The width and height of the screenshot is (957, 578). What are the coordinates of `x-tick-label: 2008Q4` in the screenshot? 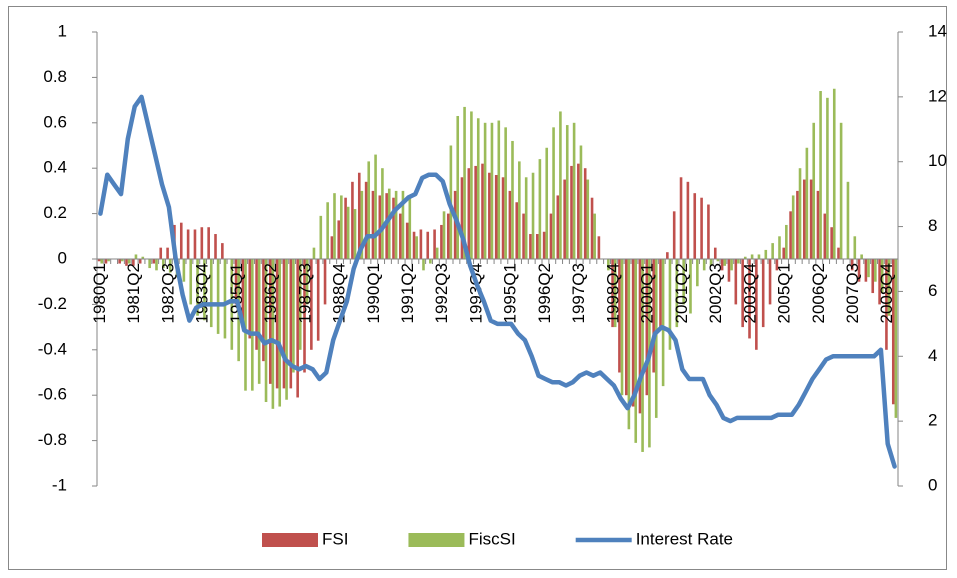 It's located at (886, 293).